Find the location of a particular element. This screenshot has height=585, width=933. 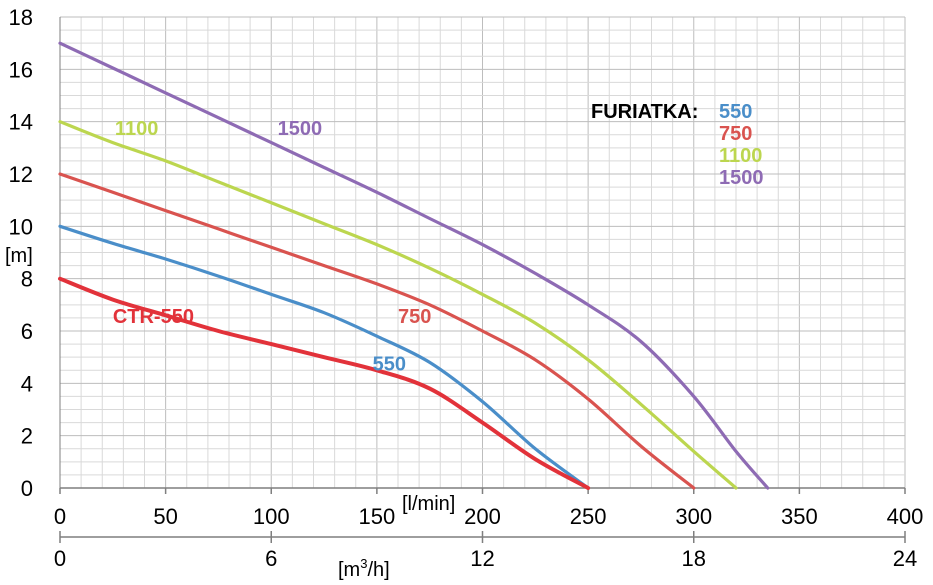

series-label-ctr-550: CTR-550 is located at coordinates (153, 317).